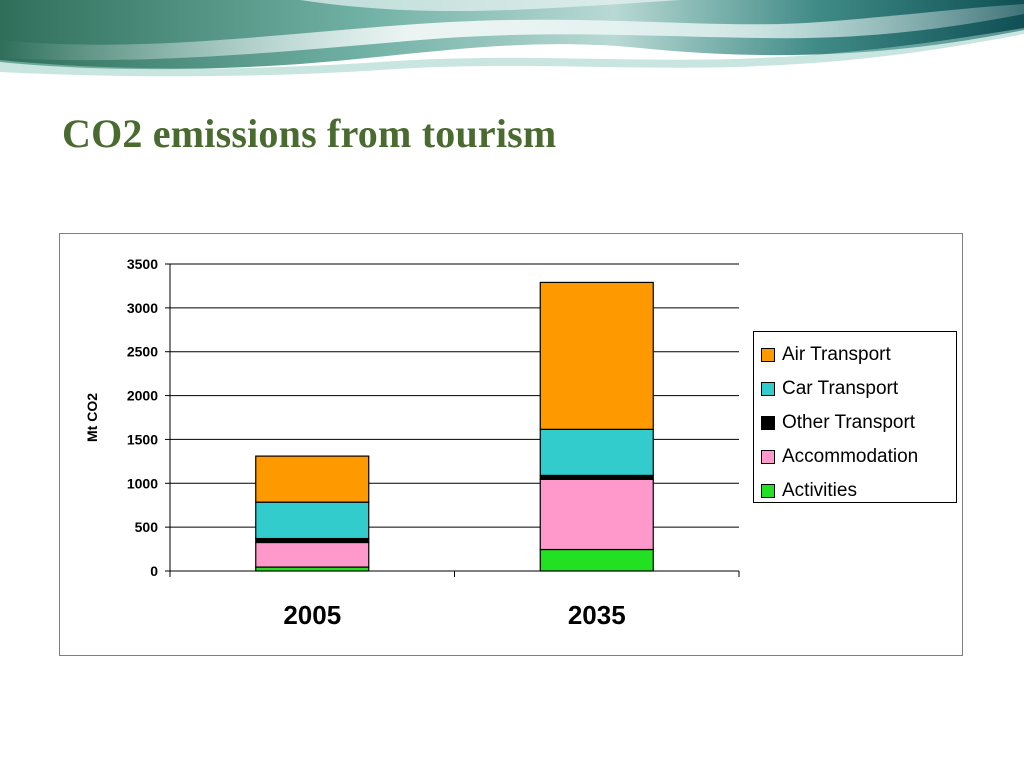 This screenshot has width=1024, height=768. Describe the element at coordinates (596, 355) in the screenshot. I see `bar-segment-air-transport-2035` at that location.